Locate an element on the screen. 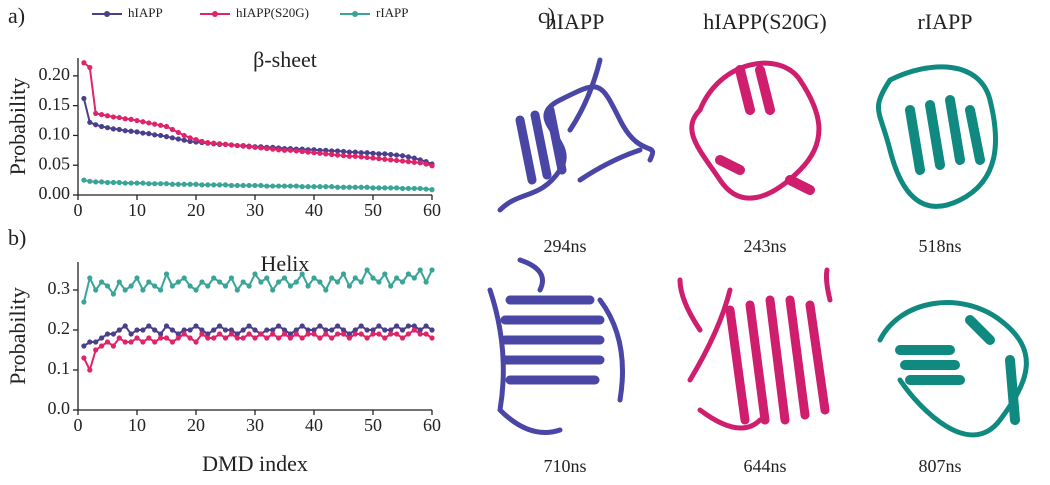  x-tick-label: 10 is located at coordinates (137, 425).